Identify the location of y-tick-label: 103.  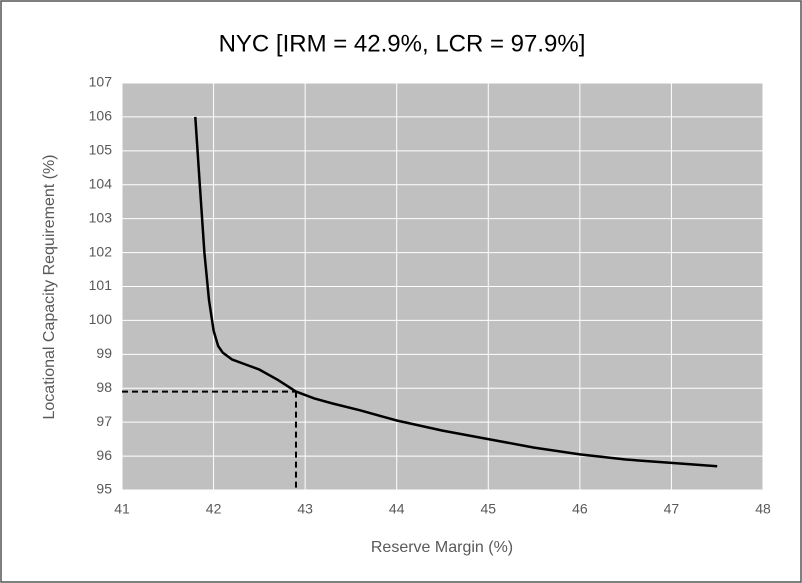
(101, 217).